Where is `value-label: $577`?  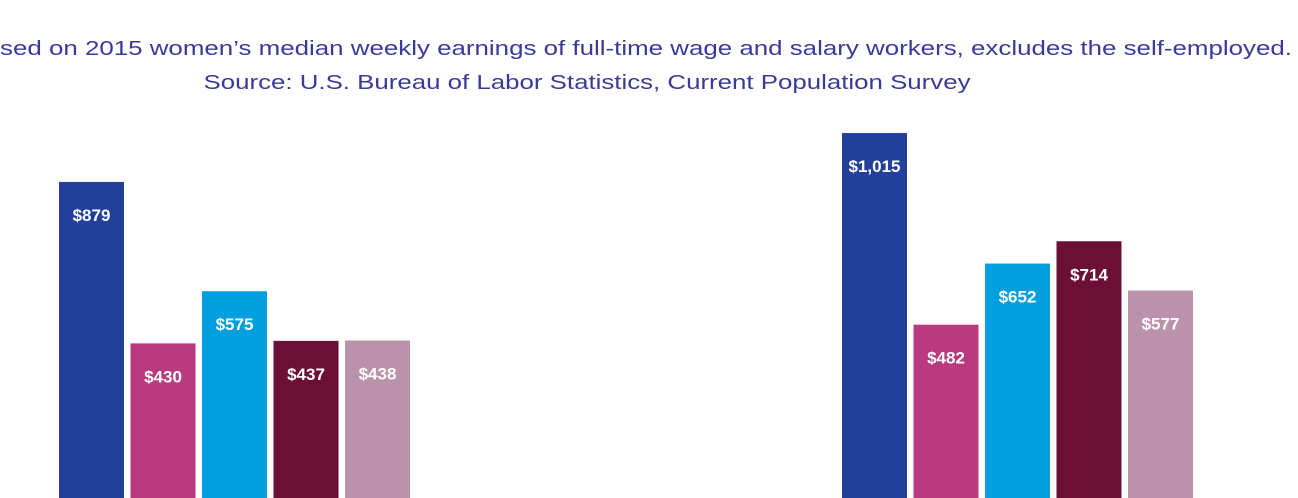 value-label: $577 is located at coordinates (1161, 324).